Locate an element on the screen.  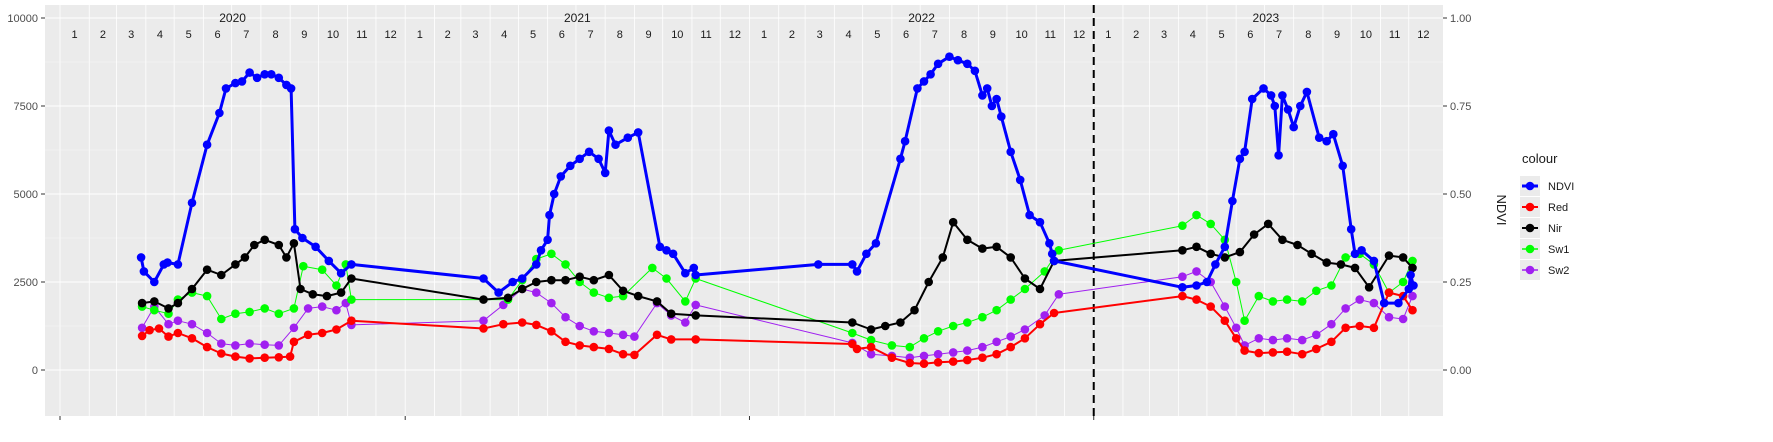
month-label: 1 is located at coordinates (764, 35).